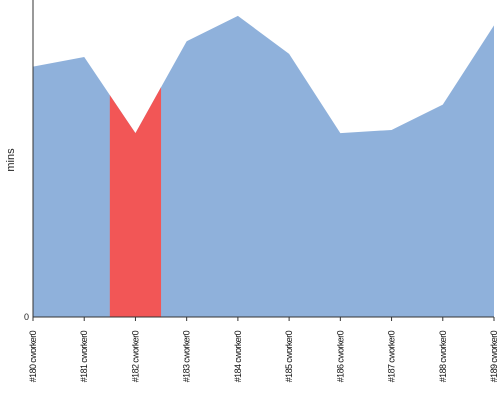  What do you see at coordinates (443, 356) in the screenshot?
I see `x-tick-label: #188 cworker0` at bounding box center [443, 356].